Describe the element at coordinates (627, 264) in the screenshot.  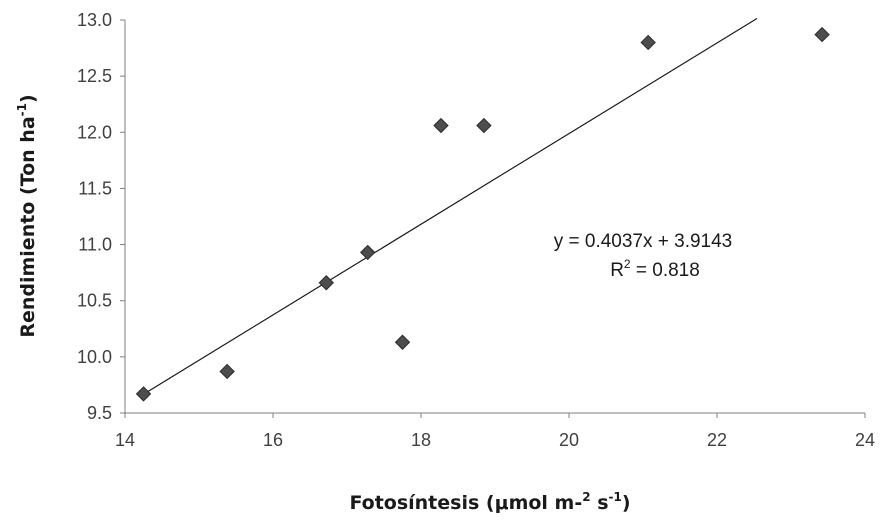
I see `r-squared-sup: 2` at that location.